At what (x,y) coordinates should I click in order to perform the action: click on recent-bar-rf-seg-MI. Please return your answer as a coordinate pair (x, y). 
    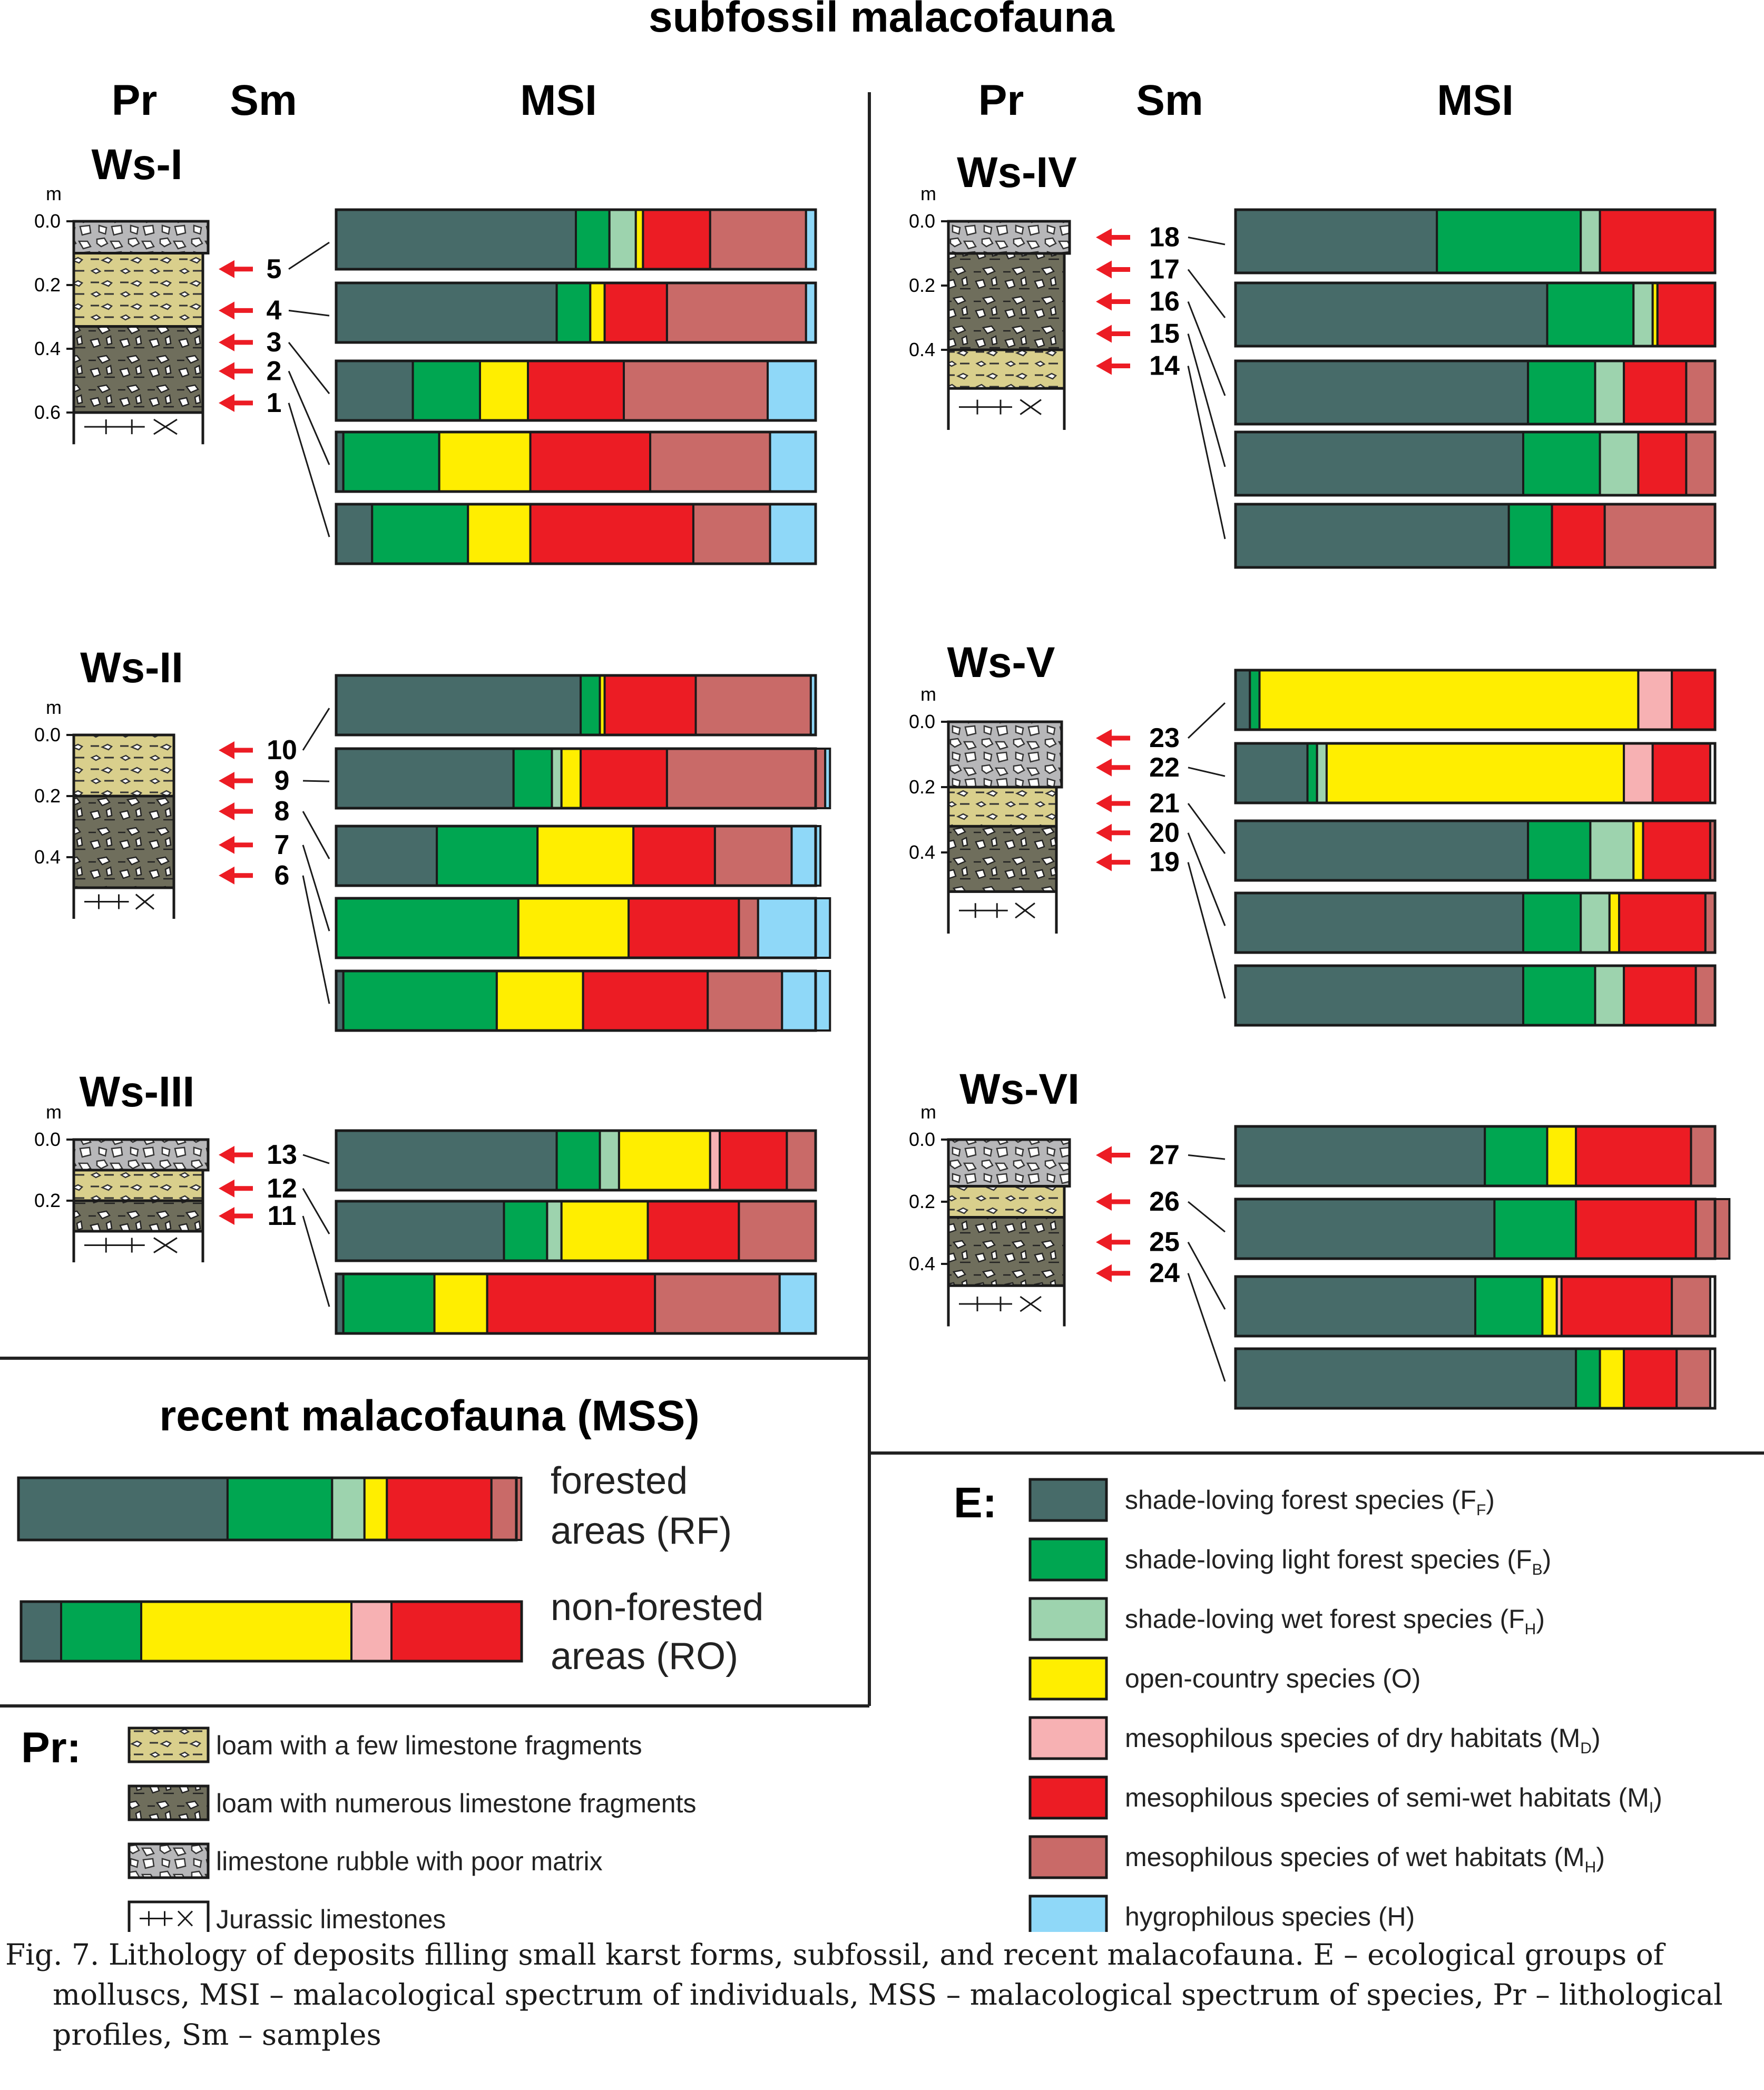
    Looking at the image, I should click on (439, 1509).